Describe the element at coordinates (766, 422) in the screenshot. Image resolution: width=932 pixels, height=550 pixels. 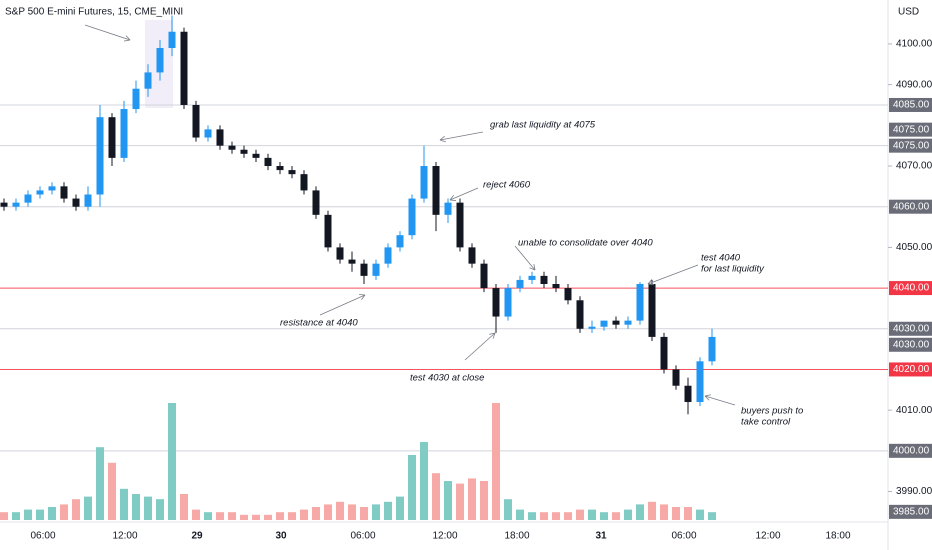
I see `annotation: take control` at that location.